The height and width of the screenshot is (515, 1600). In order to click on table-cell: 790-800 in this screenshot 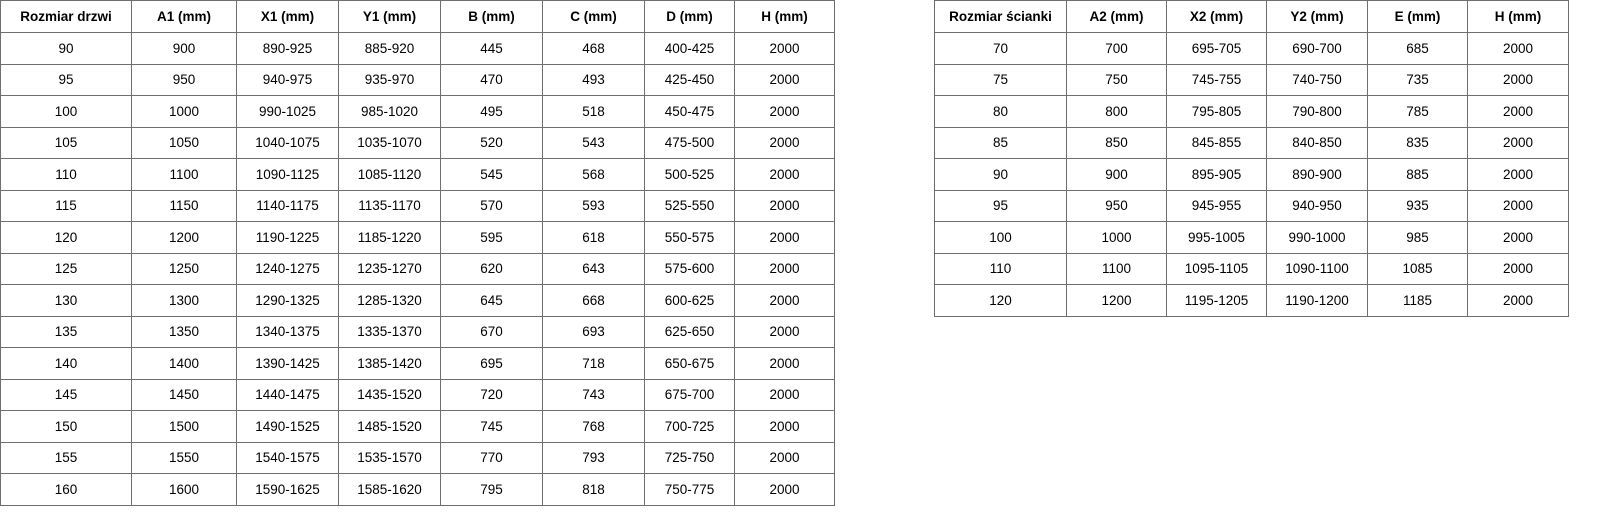, I will do `click(1317, 111)`.